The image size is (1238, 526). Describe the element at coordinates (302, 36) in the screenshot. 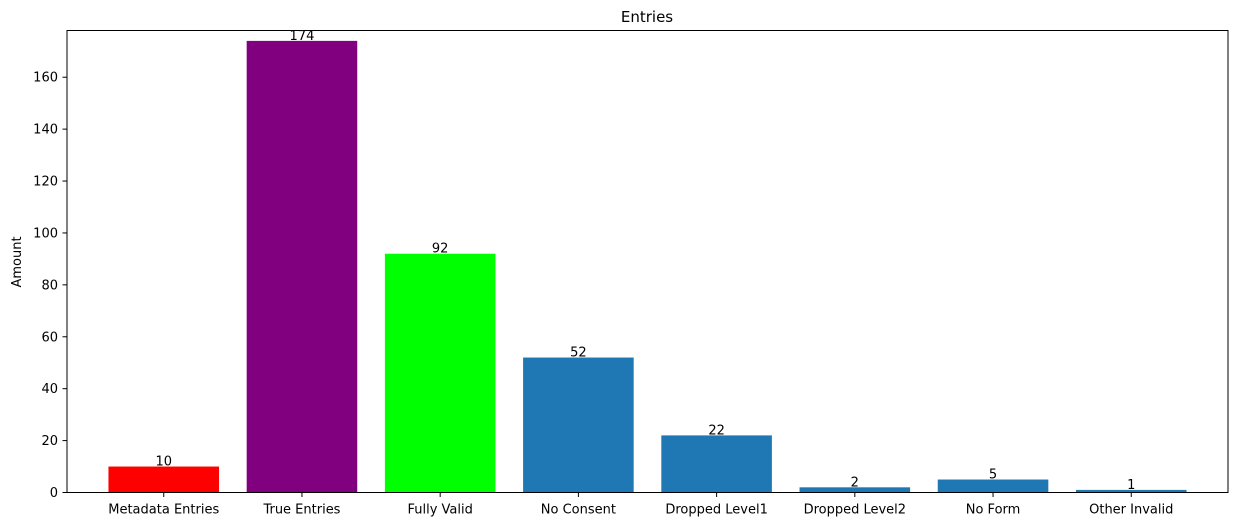

I see `data-label: 174` at that location.